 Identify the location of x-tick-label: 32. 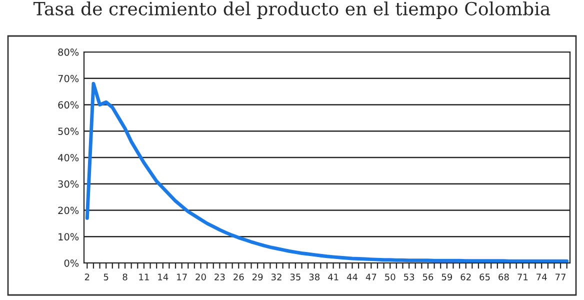
(276, 277).